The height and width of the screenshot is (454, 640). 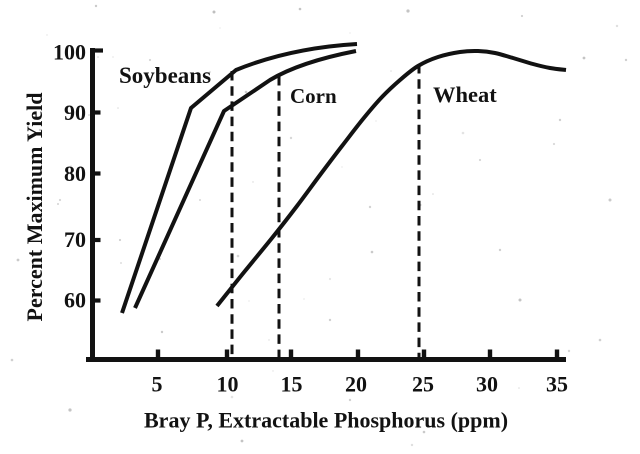 I want to click on svg-text: 25, so click(x=423, y=384).